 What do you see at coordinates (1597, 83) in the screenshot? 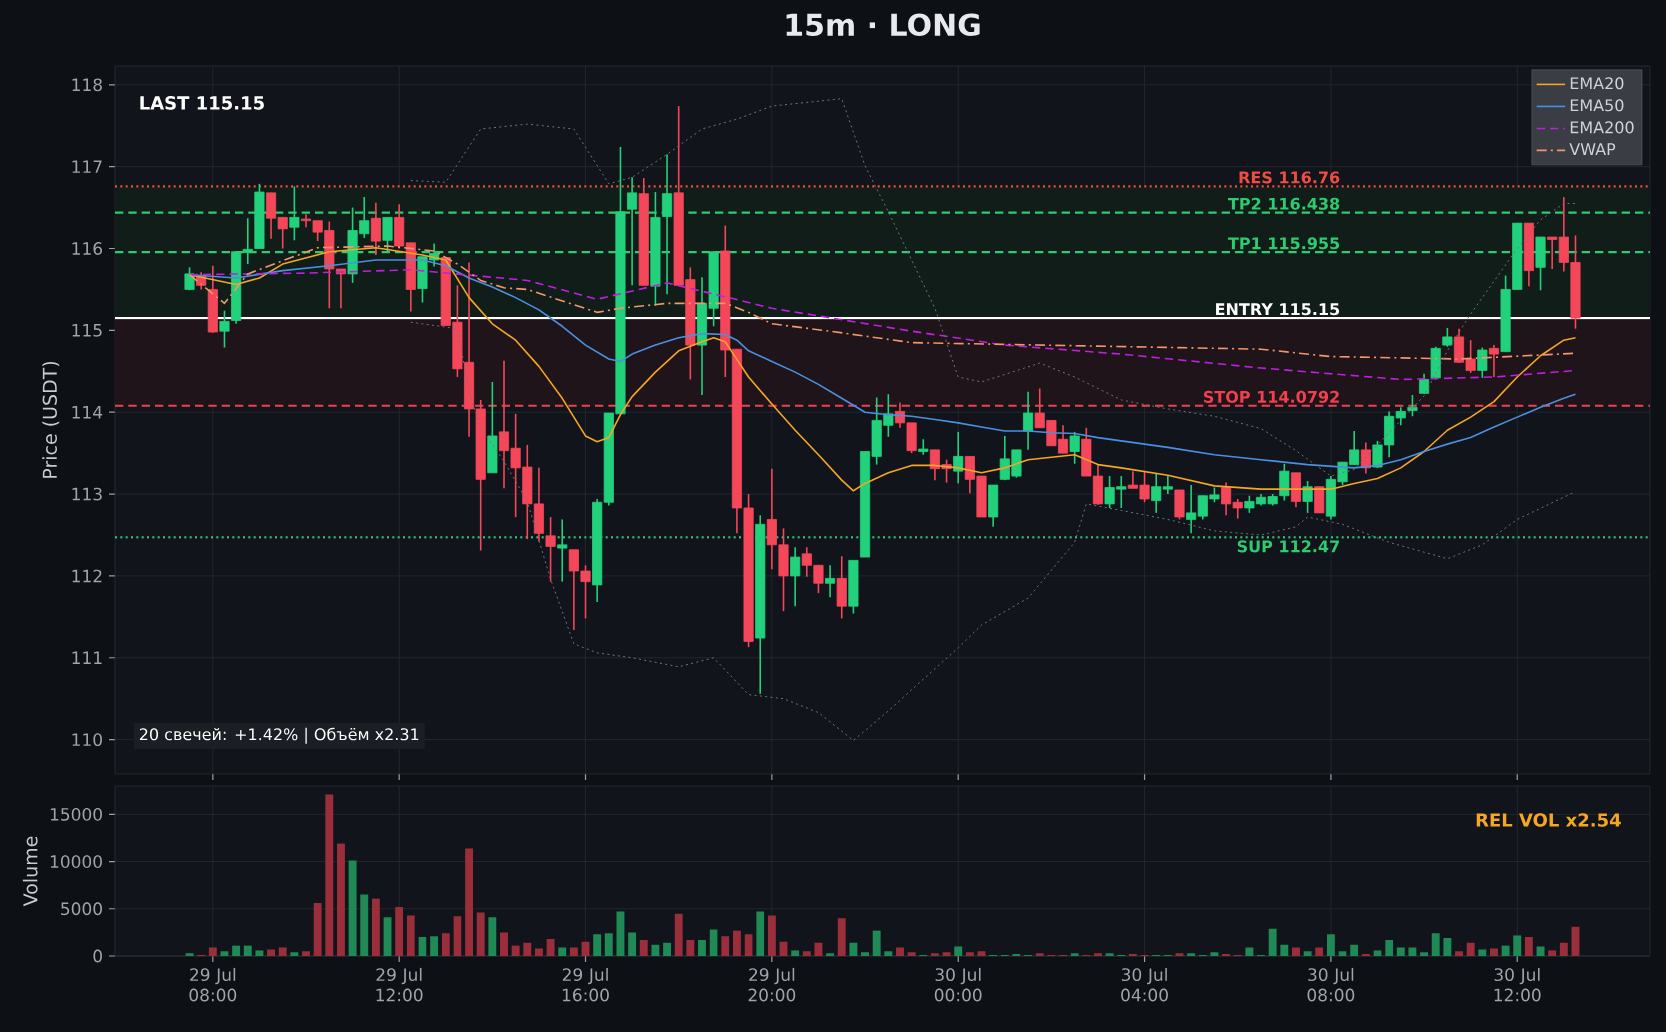
I see `legend-label: EMA20` at bounding box center [1597, 83].